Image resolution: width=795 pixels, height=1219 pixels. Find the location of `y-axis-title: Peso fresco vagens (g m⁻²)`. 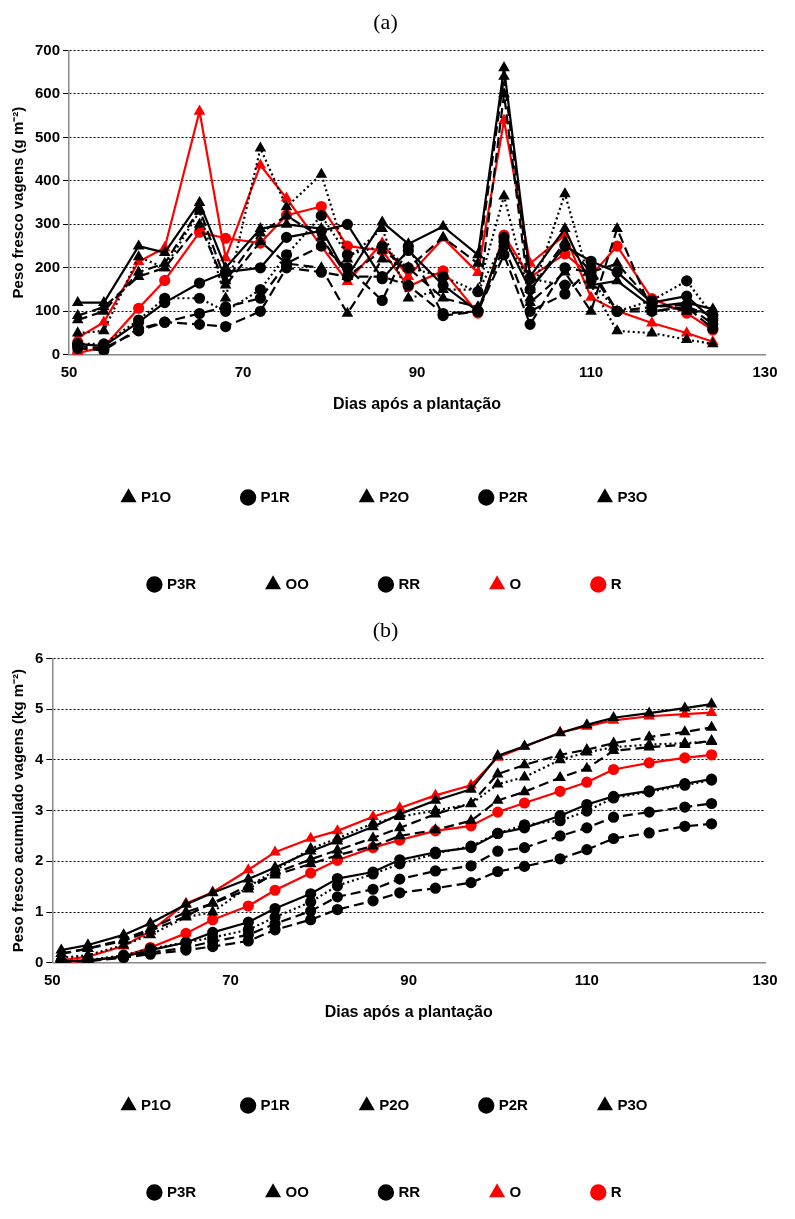

y-axis-title: Peso fresco vagens (g m⁻²) is located at coordinates (18, 202).